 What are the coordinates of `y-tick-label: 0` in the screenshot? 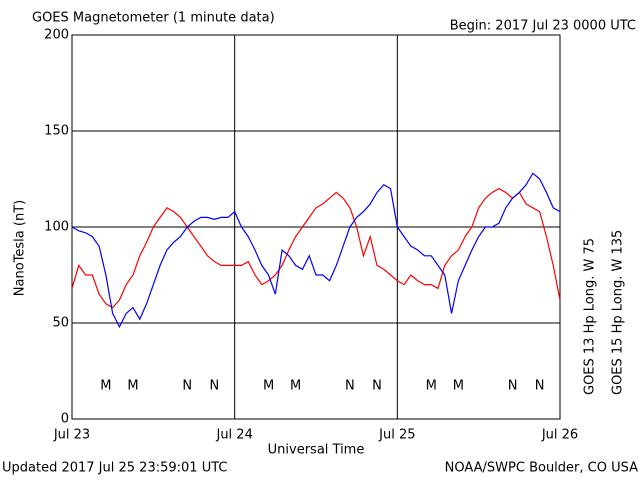 It's located at (65, 419).